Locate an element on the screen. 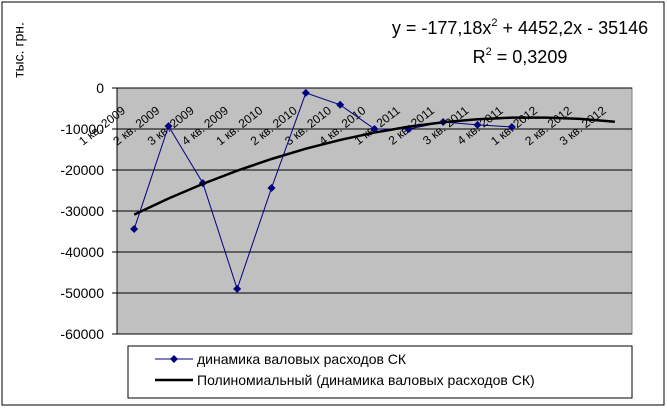 This screenshot has width=667, height=413. legend is located at coordinates (380, 372).